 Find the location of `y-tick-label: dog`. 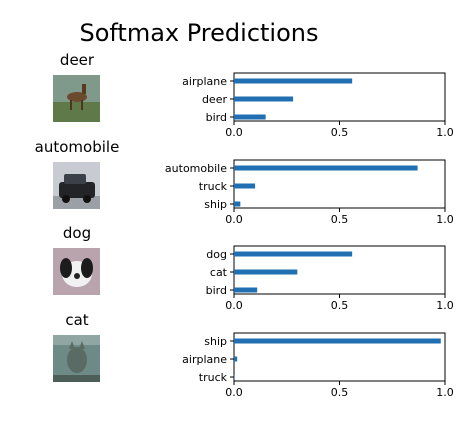

y-tick-label: dog is located at coordinates (216, 254).